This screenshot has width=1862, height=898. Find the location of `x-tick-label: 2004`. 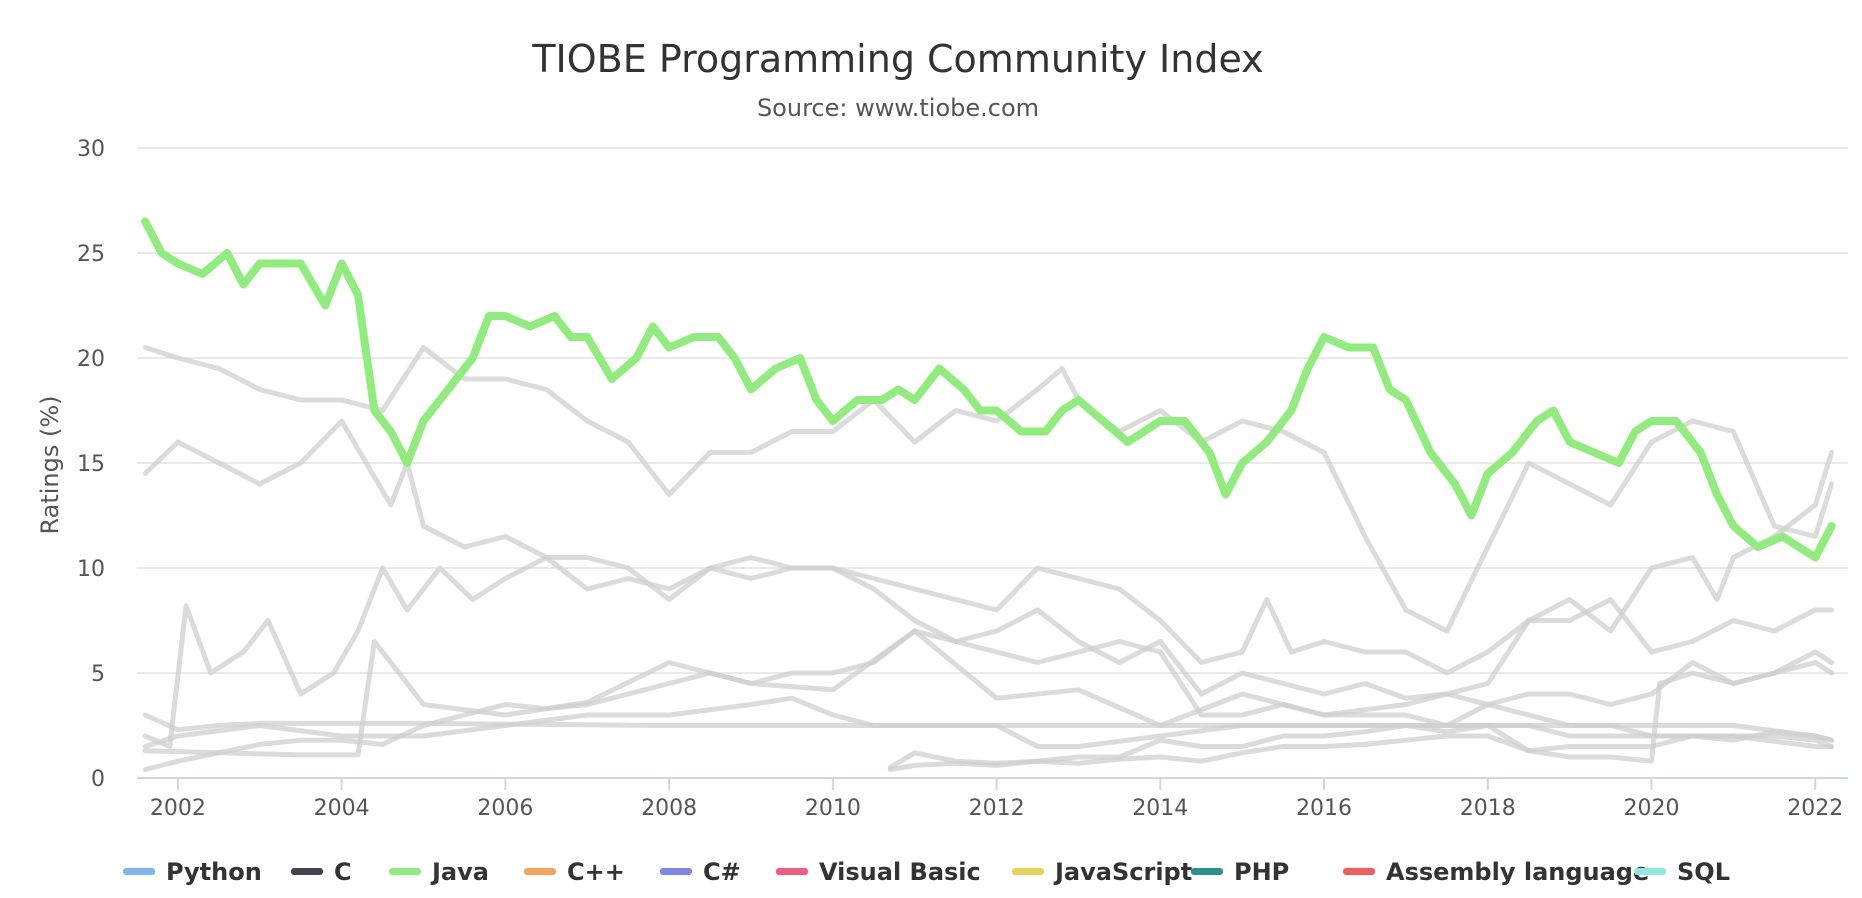

x-tick-label: 2004 is located at coordinates (342, 808).